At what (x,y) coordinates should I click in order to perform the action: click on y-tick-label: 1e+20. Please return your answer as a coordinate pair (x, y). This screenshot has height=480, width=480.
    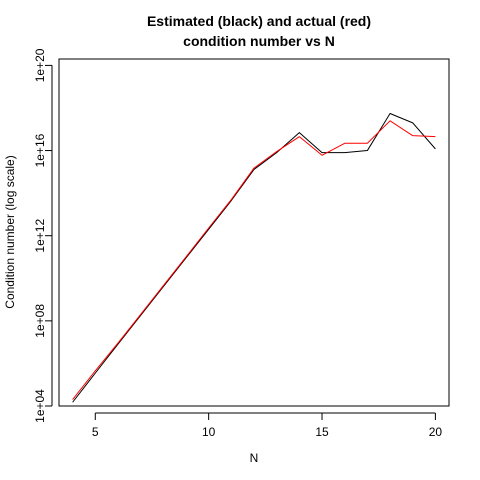
    Looking at the image, I should click on (40, 65).